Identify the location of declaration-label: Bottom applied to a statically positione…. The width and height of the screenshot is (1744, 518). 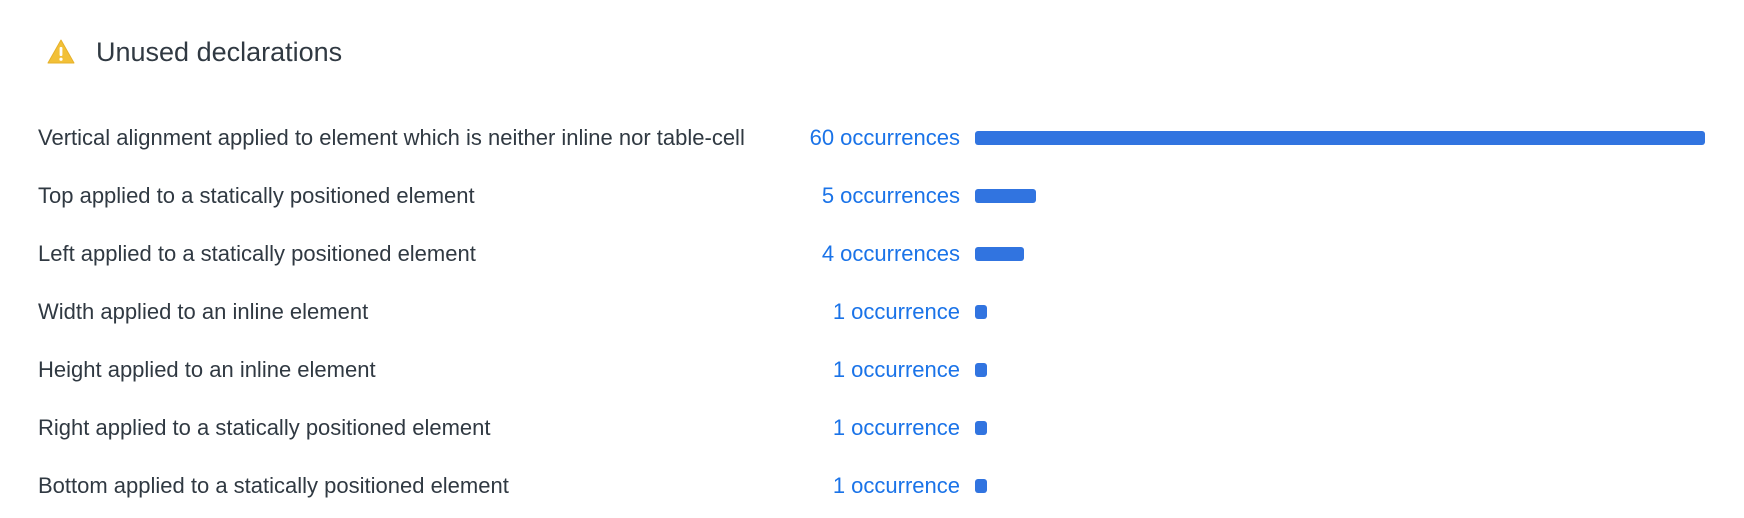
(273, 485).